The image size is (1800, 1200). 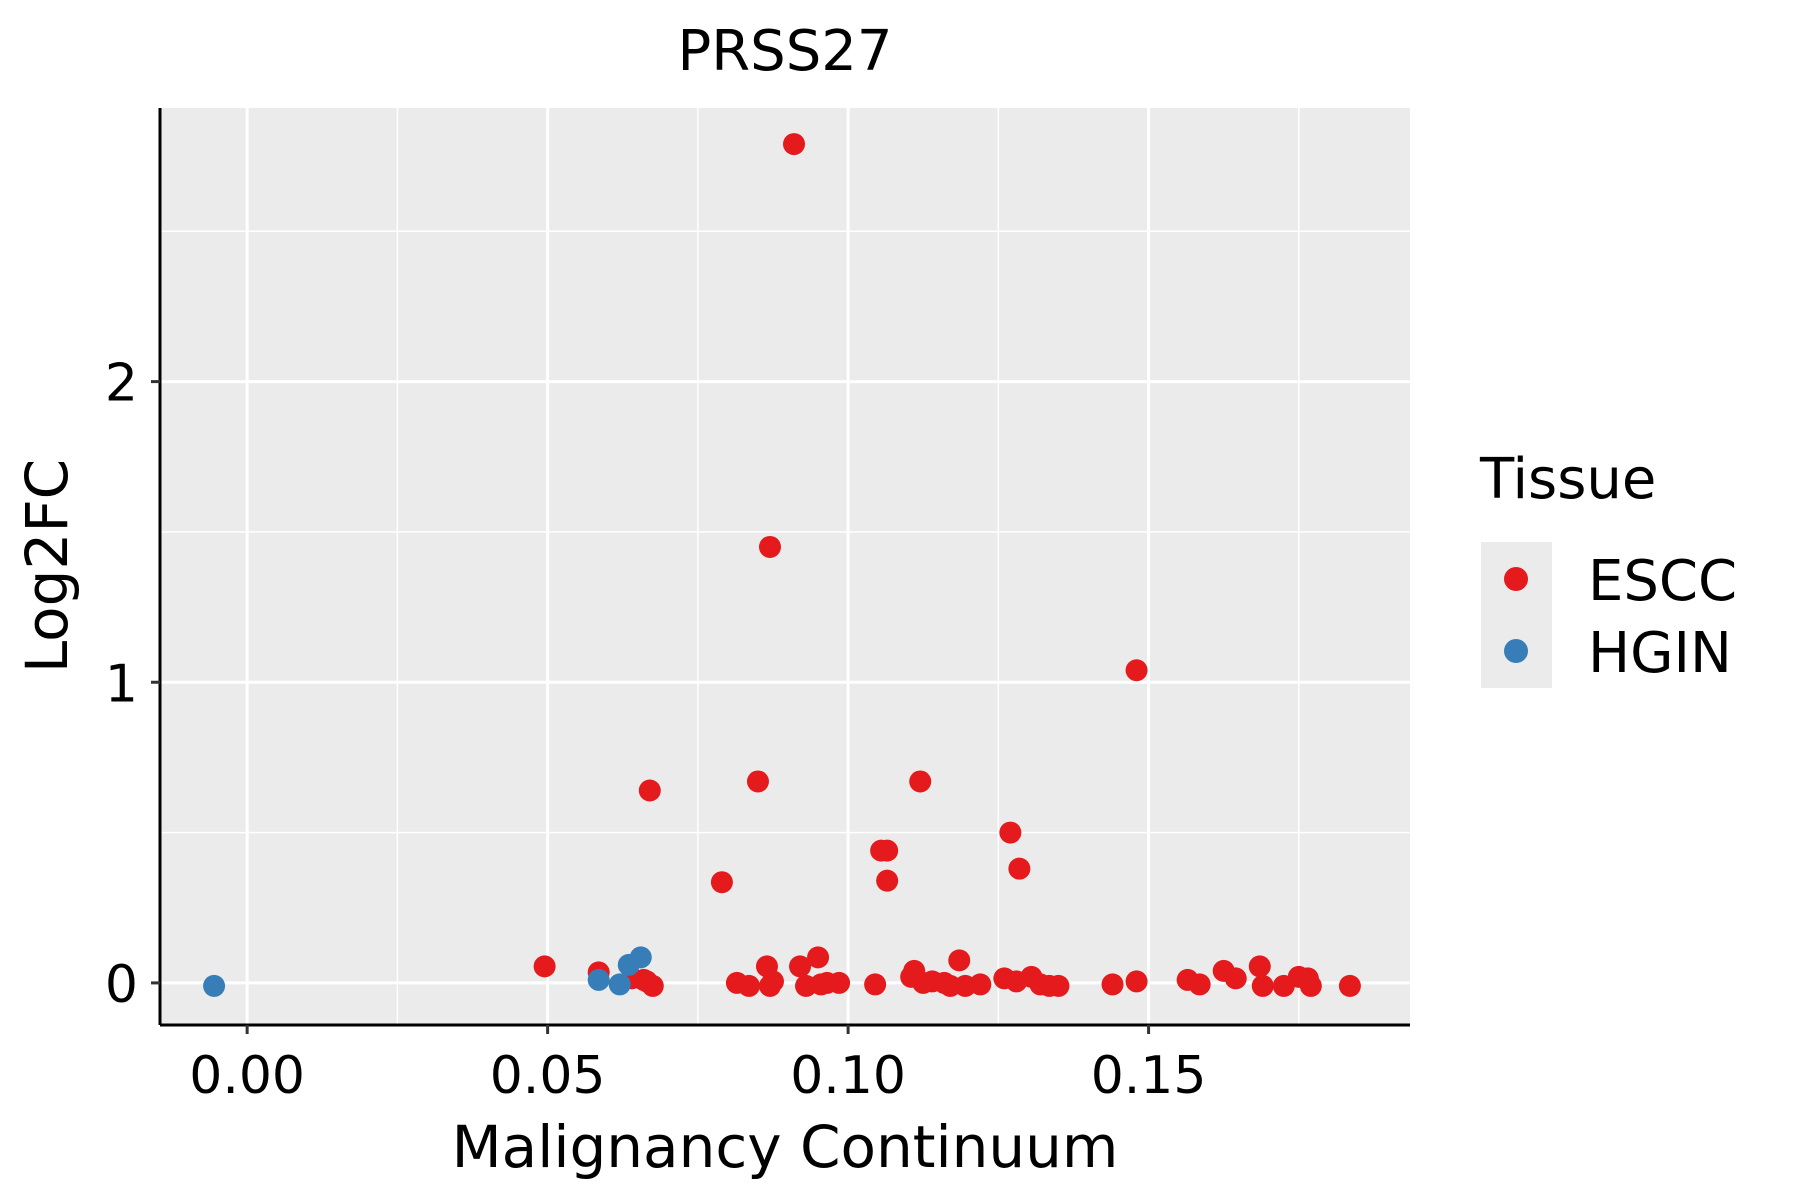 I want to click on x-tick-label: 0.05, so click(x=548, y=1076).